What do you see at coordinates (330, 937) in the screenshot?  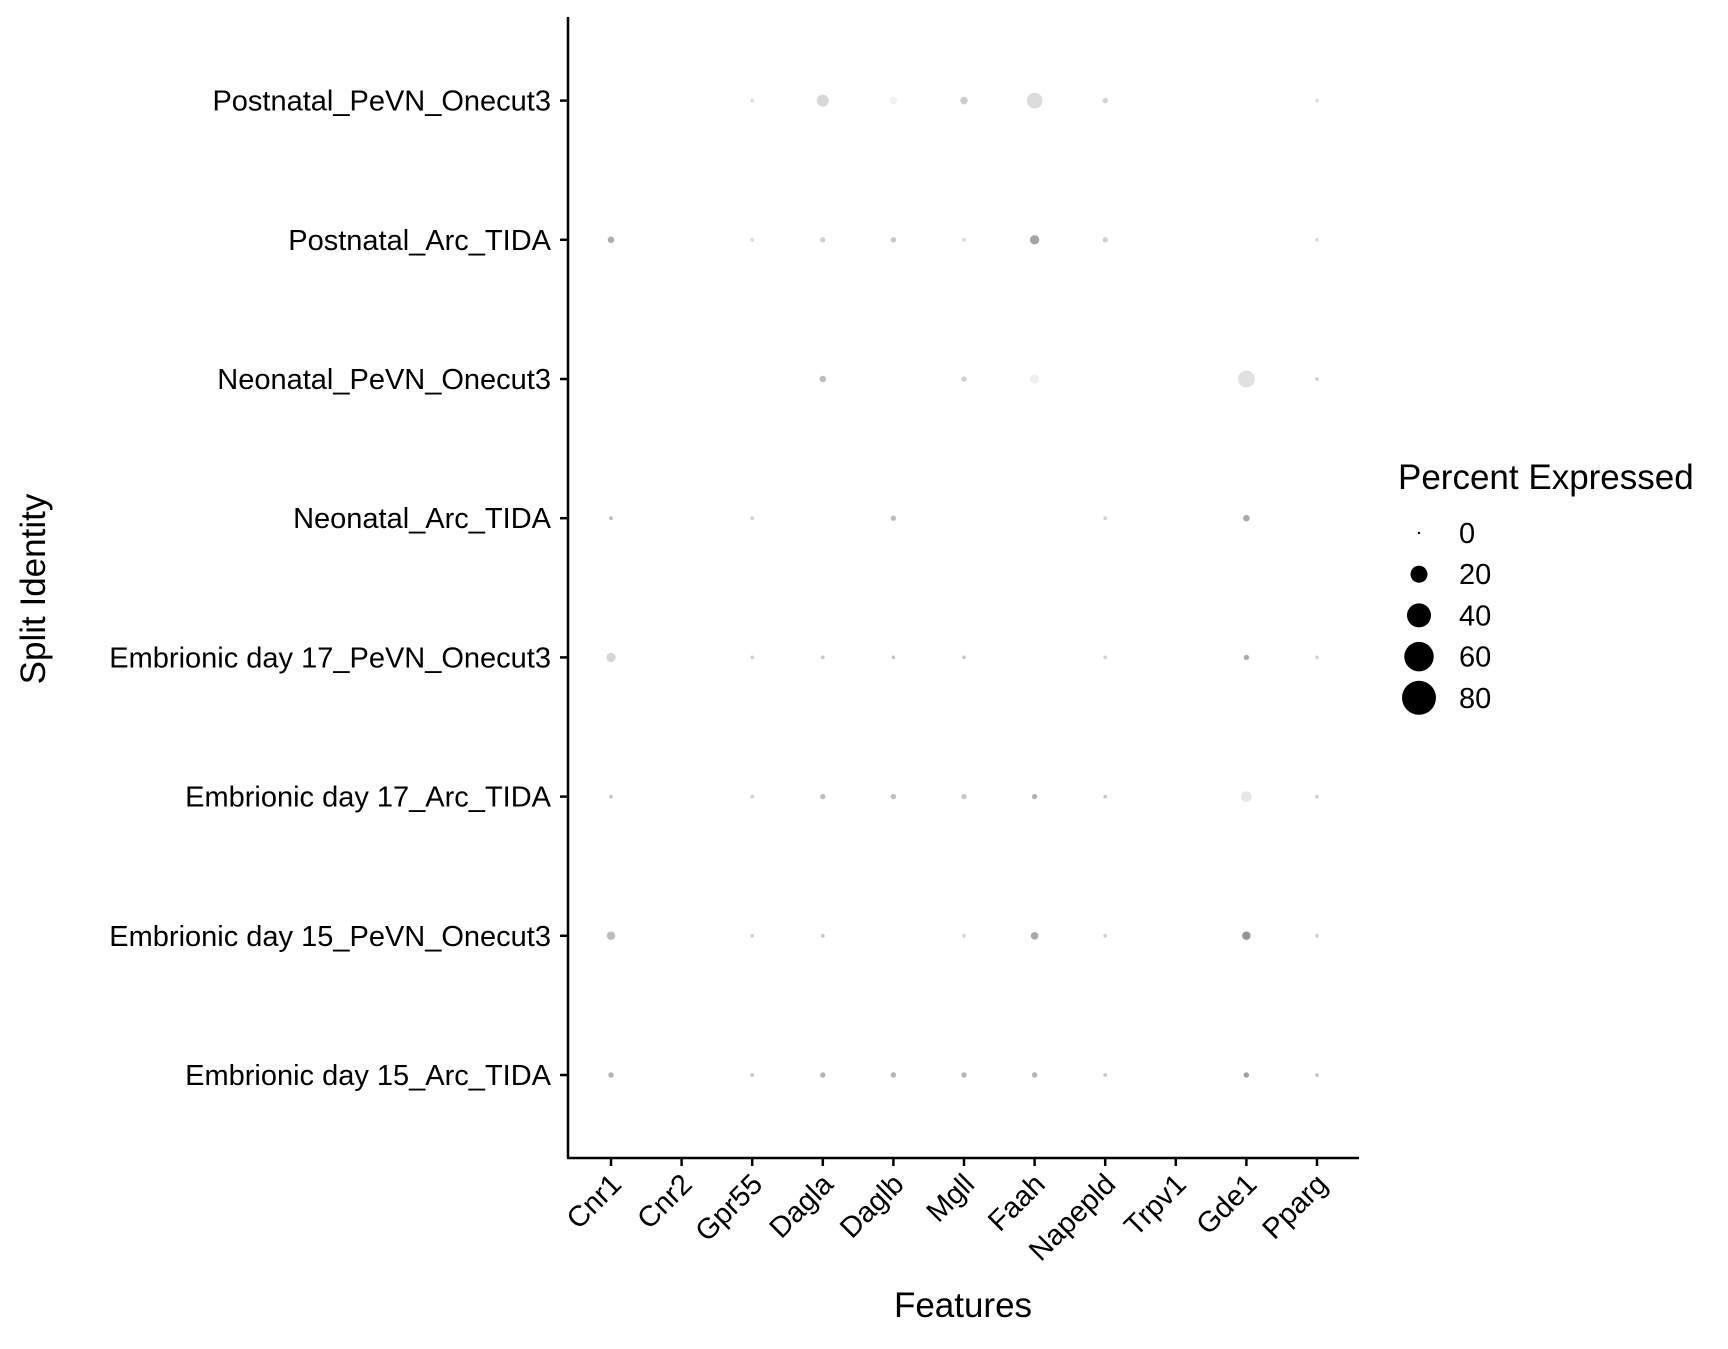 I see `y-tick-label: Embrionic day 15_PeVN_Onecut3` at bounding box center [330, 937].